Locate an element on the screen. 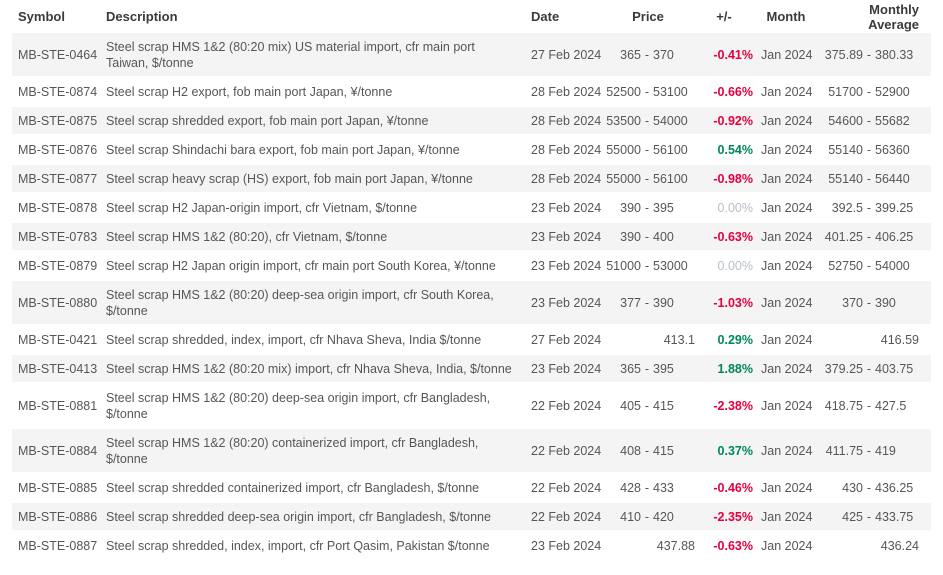  symbol-cell: MB-STE-0880 is located at coordinates (58, 302).